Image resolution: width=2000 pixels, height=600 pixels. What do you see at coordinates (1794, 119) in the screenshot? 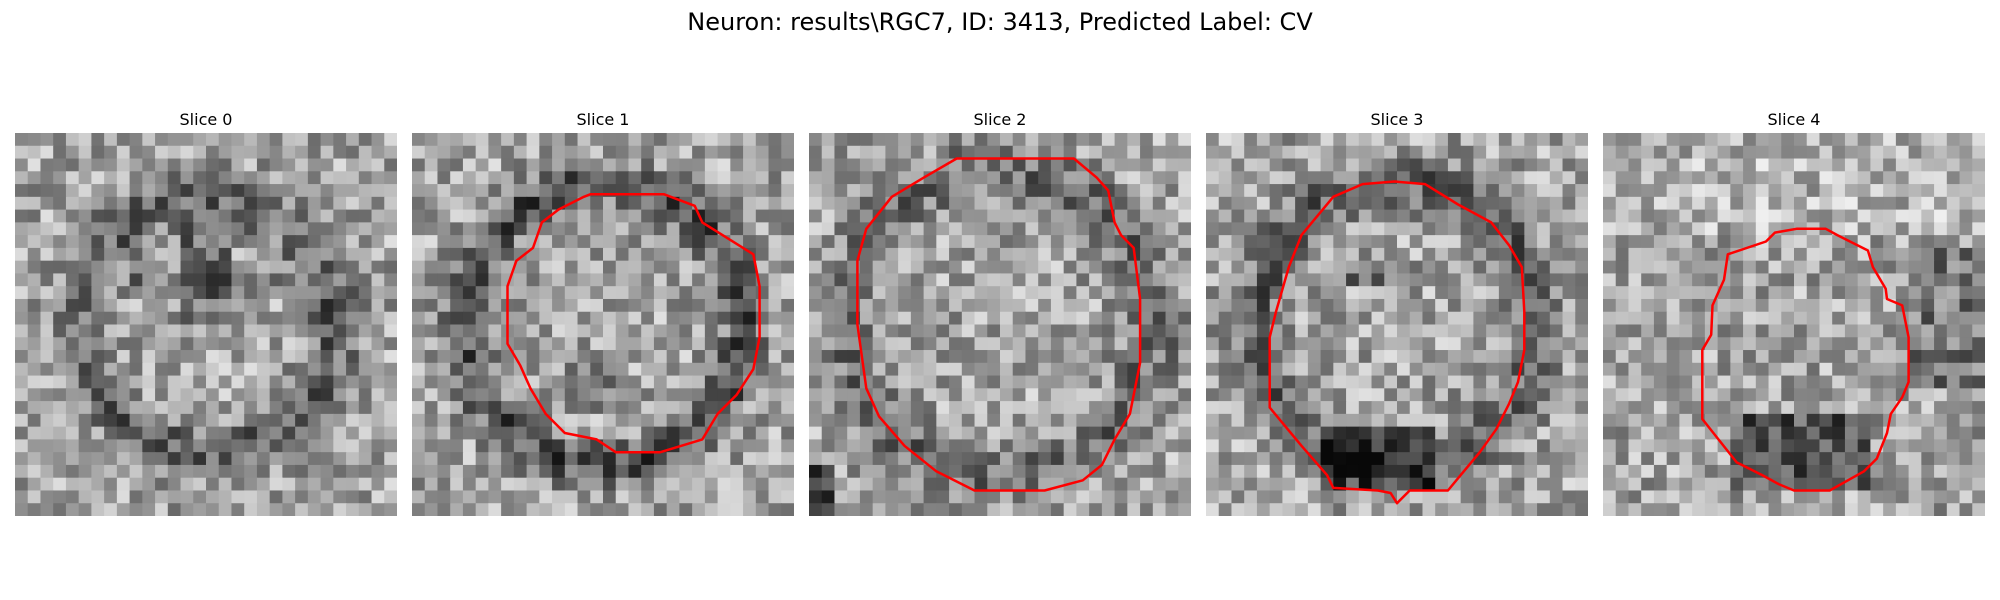
I see `slice-4-title: Slice 4` at bounding box center [1794, 119].